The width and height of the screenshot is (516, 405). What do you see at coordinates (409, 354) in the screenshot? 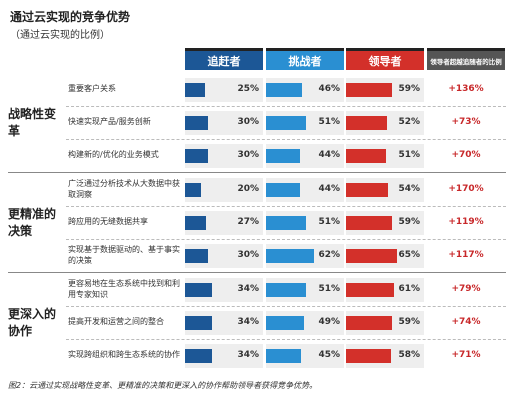
I see `value-label: 58%` at bounding box center [409, 354].